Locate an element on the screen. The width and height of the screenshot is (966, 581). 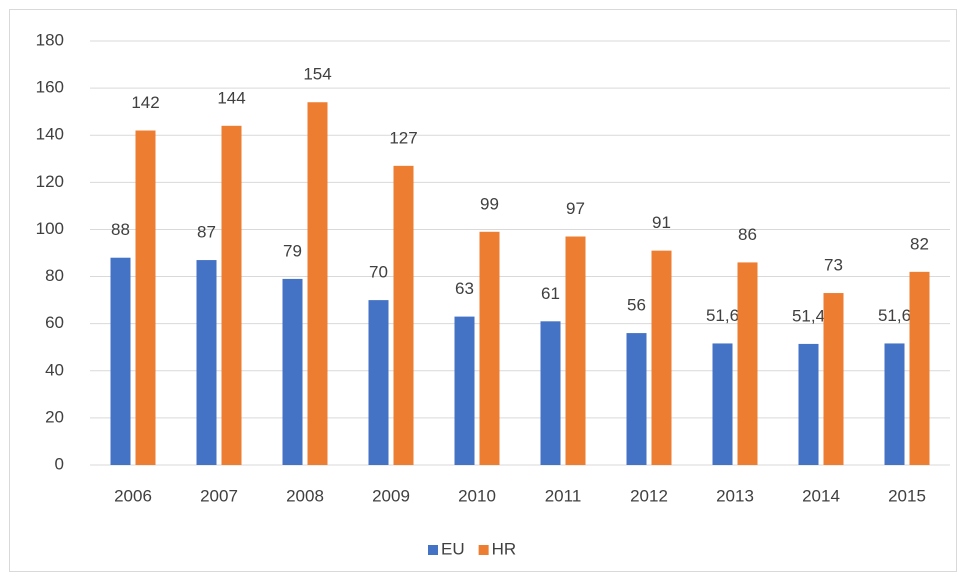
x-tick-label: 2015 is located at coordinates (907, 495).